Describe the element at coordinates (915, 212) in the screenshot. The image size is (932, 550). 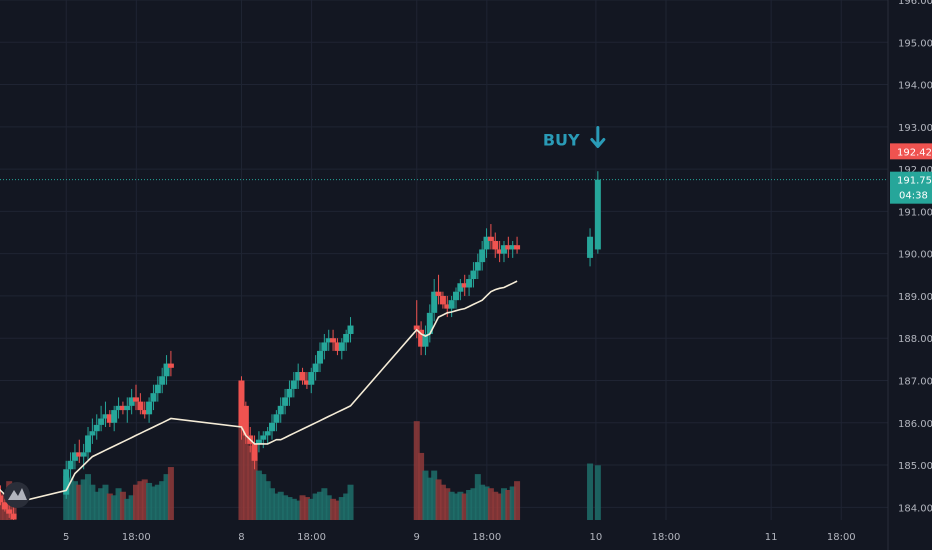
I see `price-tick-label: 191.00` at that location.